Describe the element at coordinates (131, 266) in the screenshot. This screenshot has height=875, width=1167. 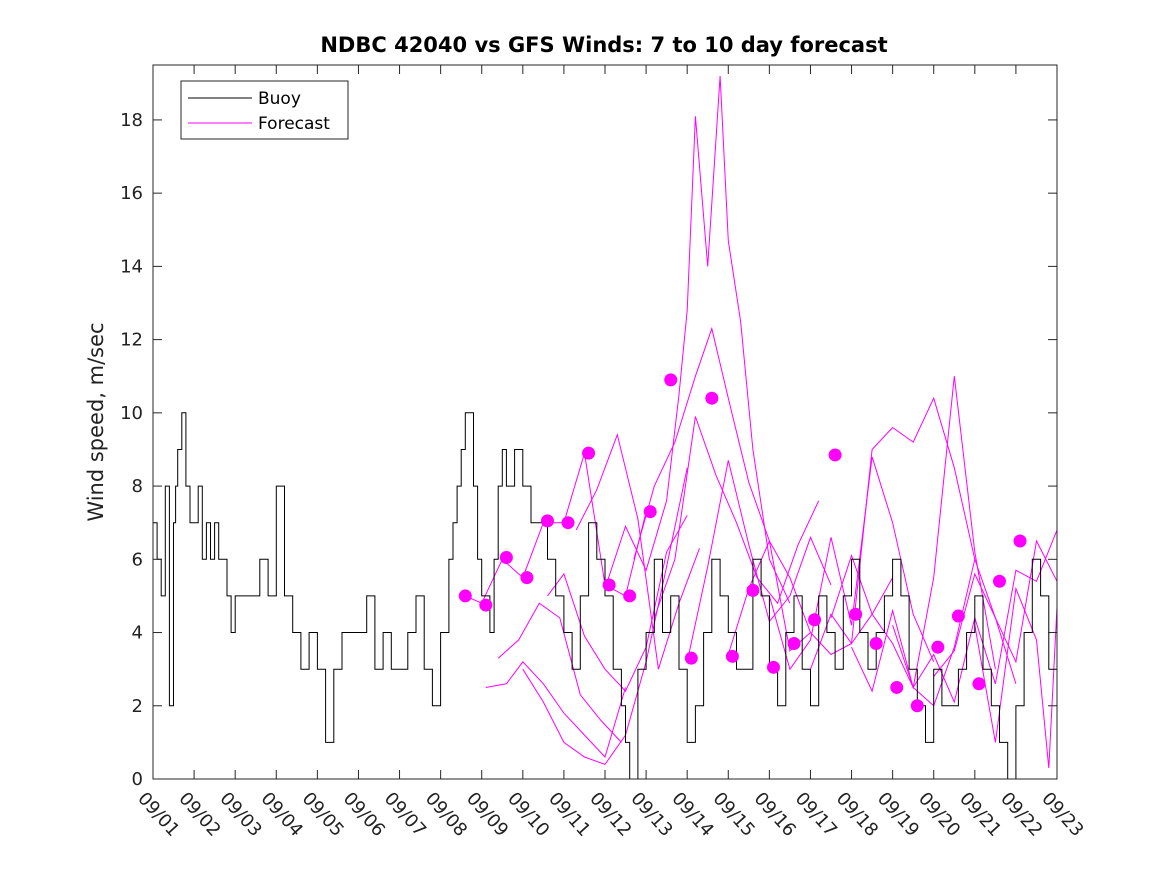
I see `y-tick-label: 14` at that location.